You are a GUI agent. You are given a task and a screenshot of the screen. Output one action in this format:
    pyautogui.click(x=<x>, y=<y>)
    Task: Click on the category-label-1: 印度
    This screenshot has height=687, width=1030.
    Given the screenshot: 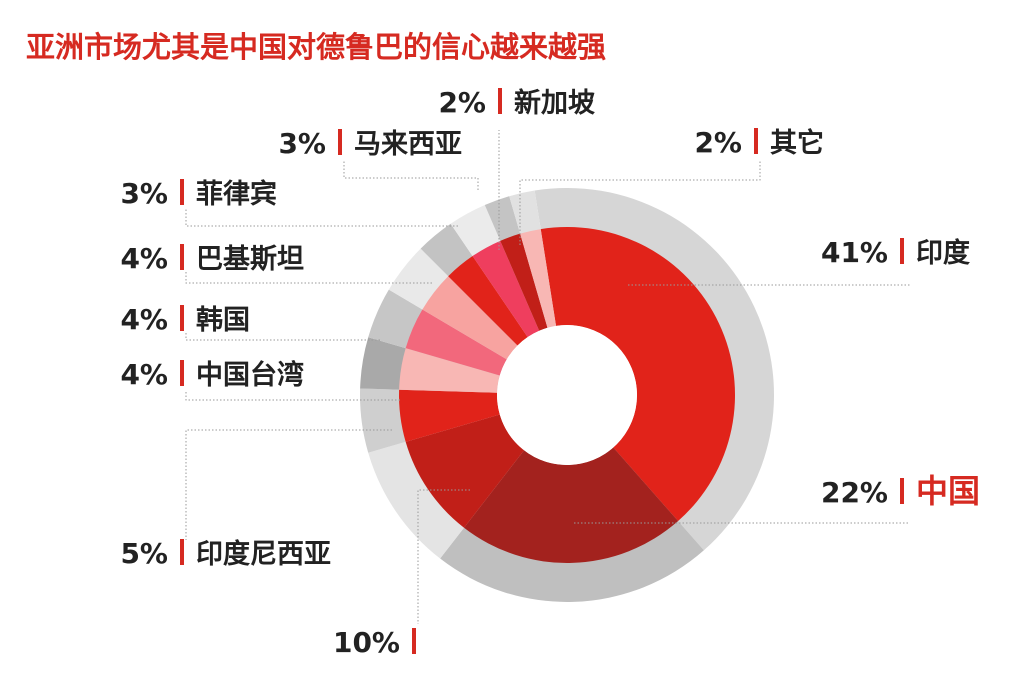 What is the action you would take?
    pyautogui.click(x=943, y=253)
    